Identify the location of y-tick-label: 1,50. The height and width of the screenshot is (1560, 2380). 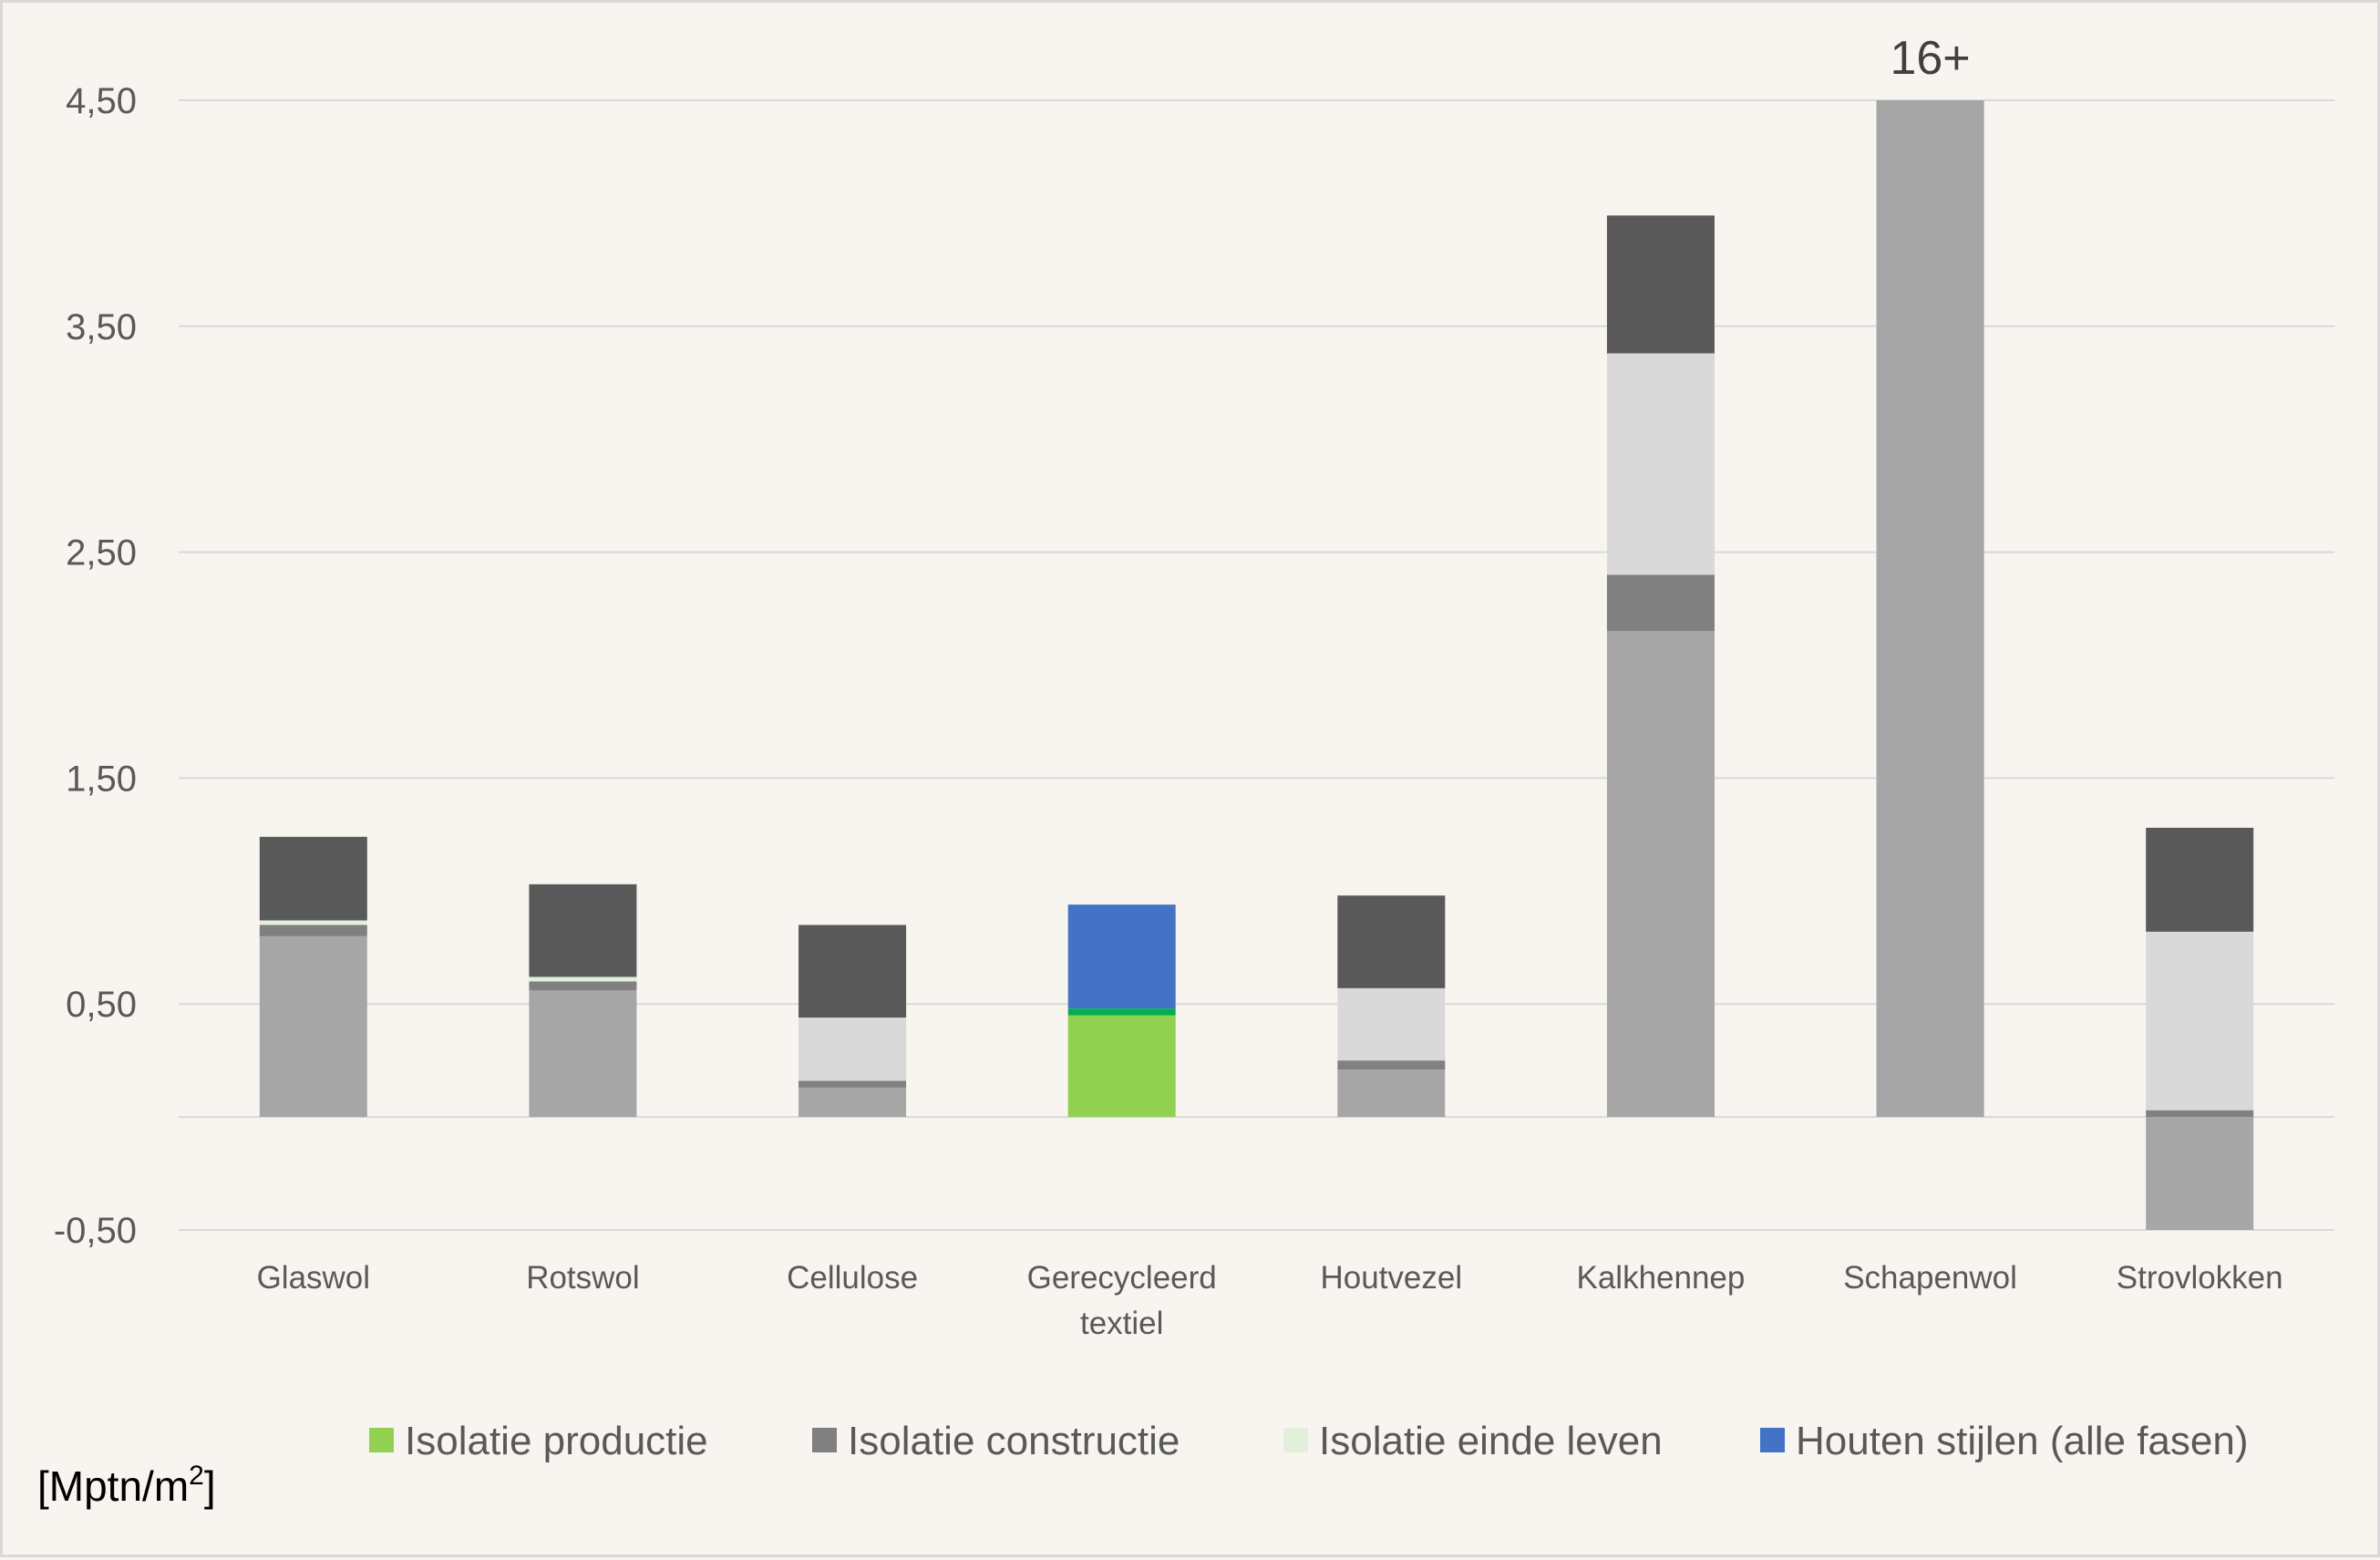
(102, 779).